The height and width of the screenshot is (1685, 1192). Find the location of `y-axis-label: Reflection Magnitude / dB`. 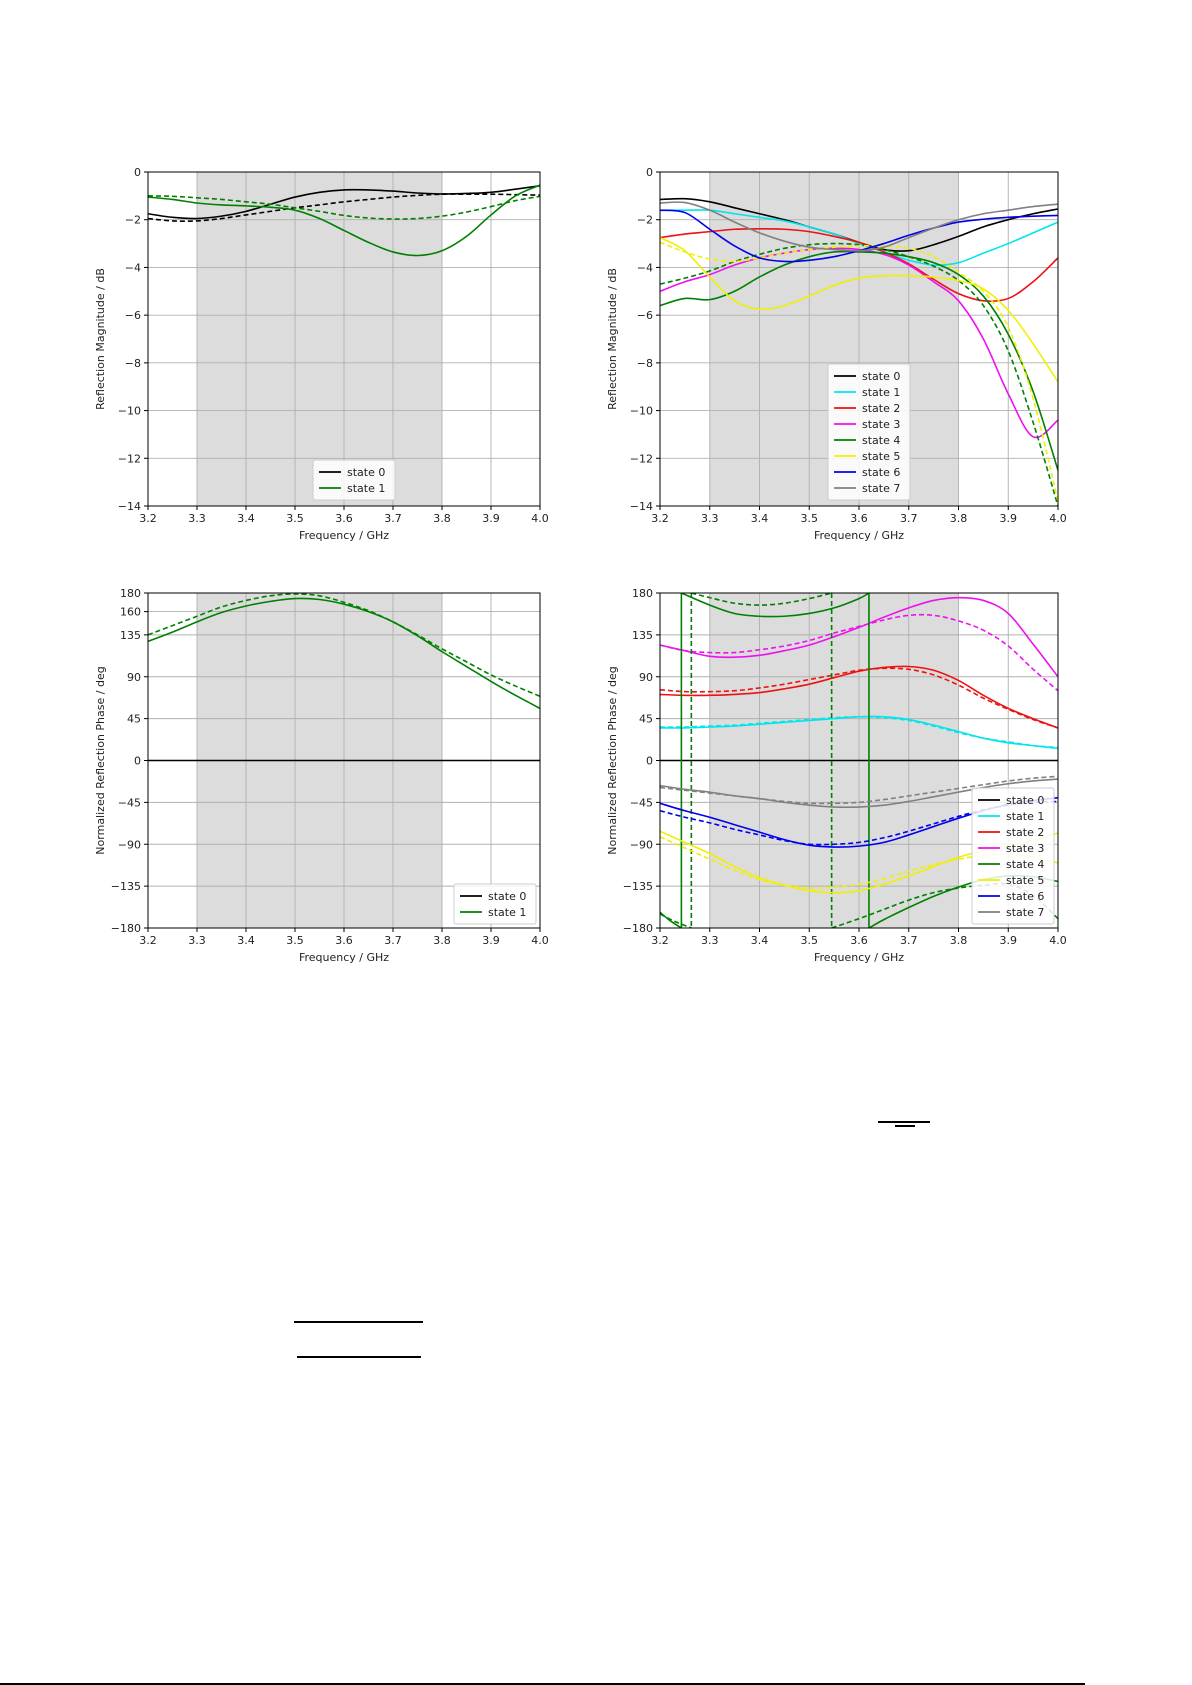

y-axis-label: Reflection Magnitude / dB is located at coordinates (612, 339).